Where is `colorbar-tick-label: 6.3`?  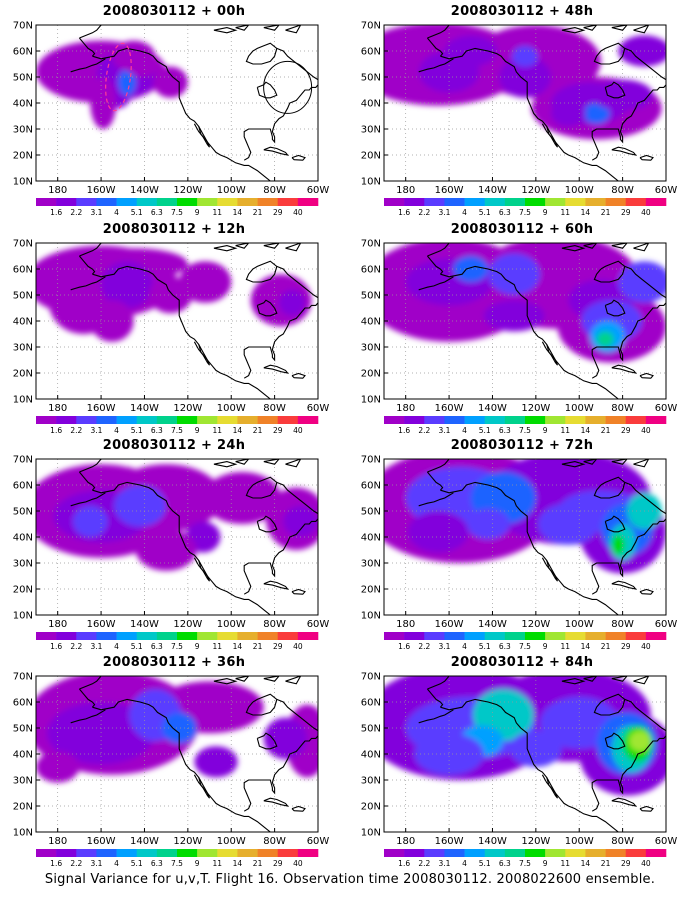
colorbar-tick-label: 6.3 is located at coordinates (157, 646).